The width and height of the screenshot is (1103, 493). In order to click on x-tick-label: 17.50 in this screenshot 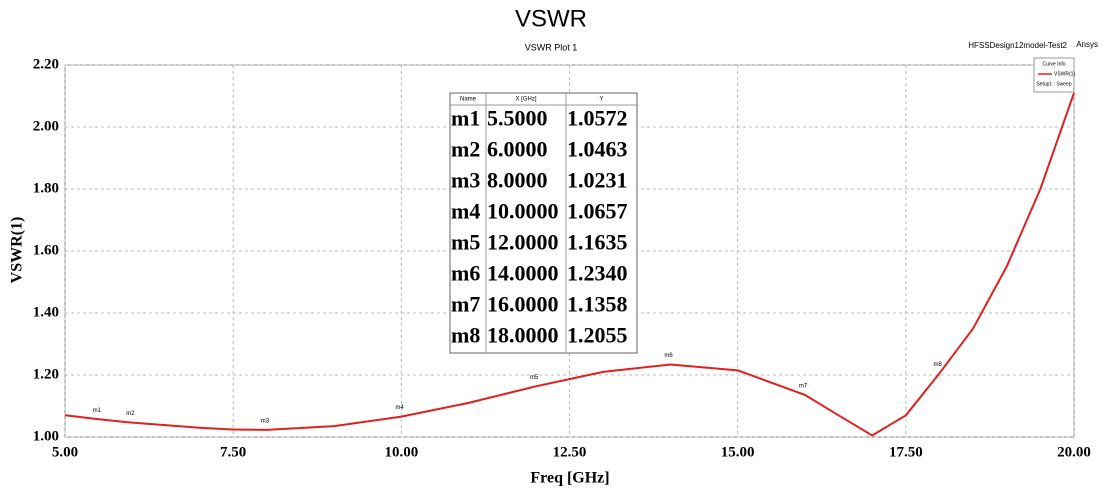, I will do `click(906, 452)`.